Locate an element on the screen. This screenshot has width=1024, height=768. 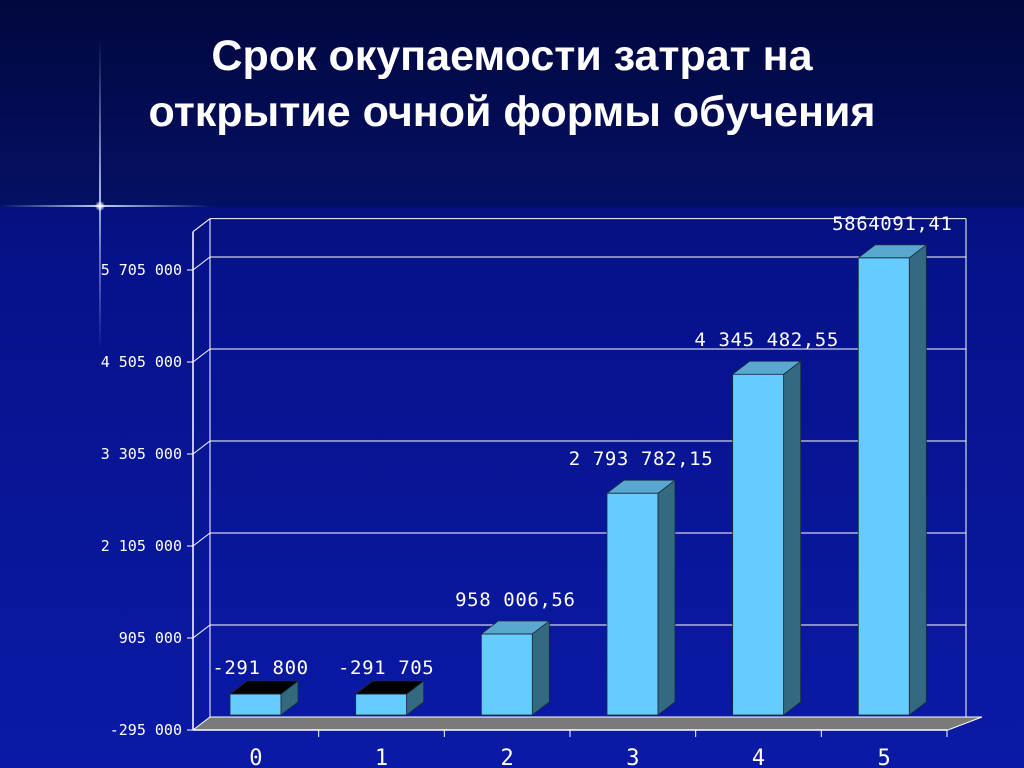
data-label-1: -291 705 is located at coordinates (386, 668).